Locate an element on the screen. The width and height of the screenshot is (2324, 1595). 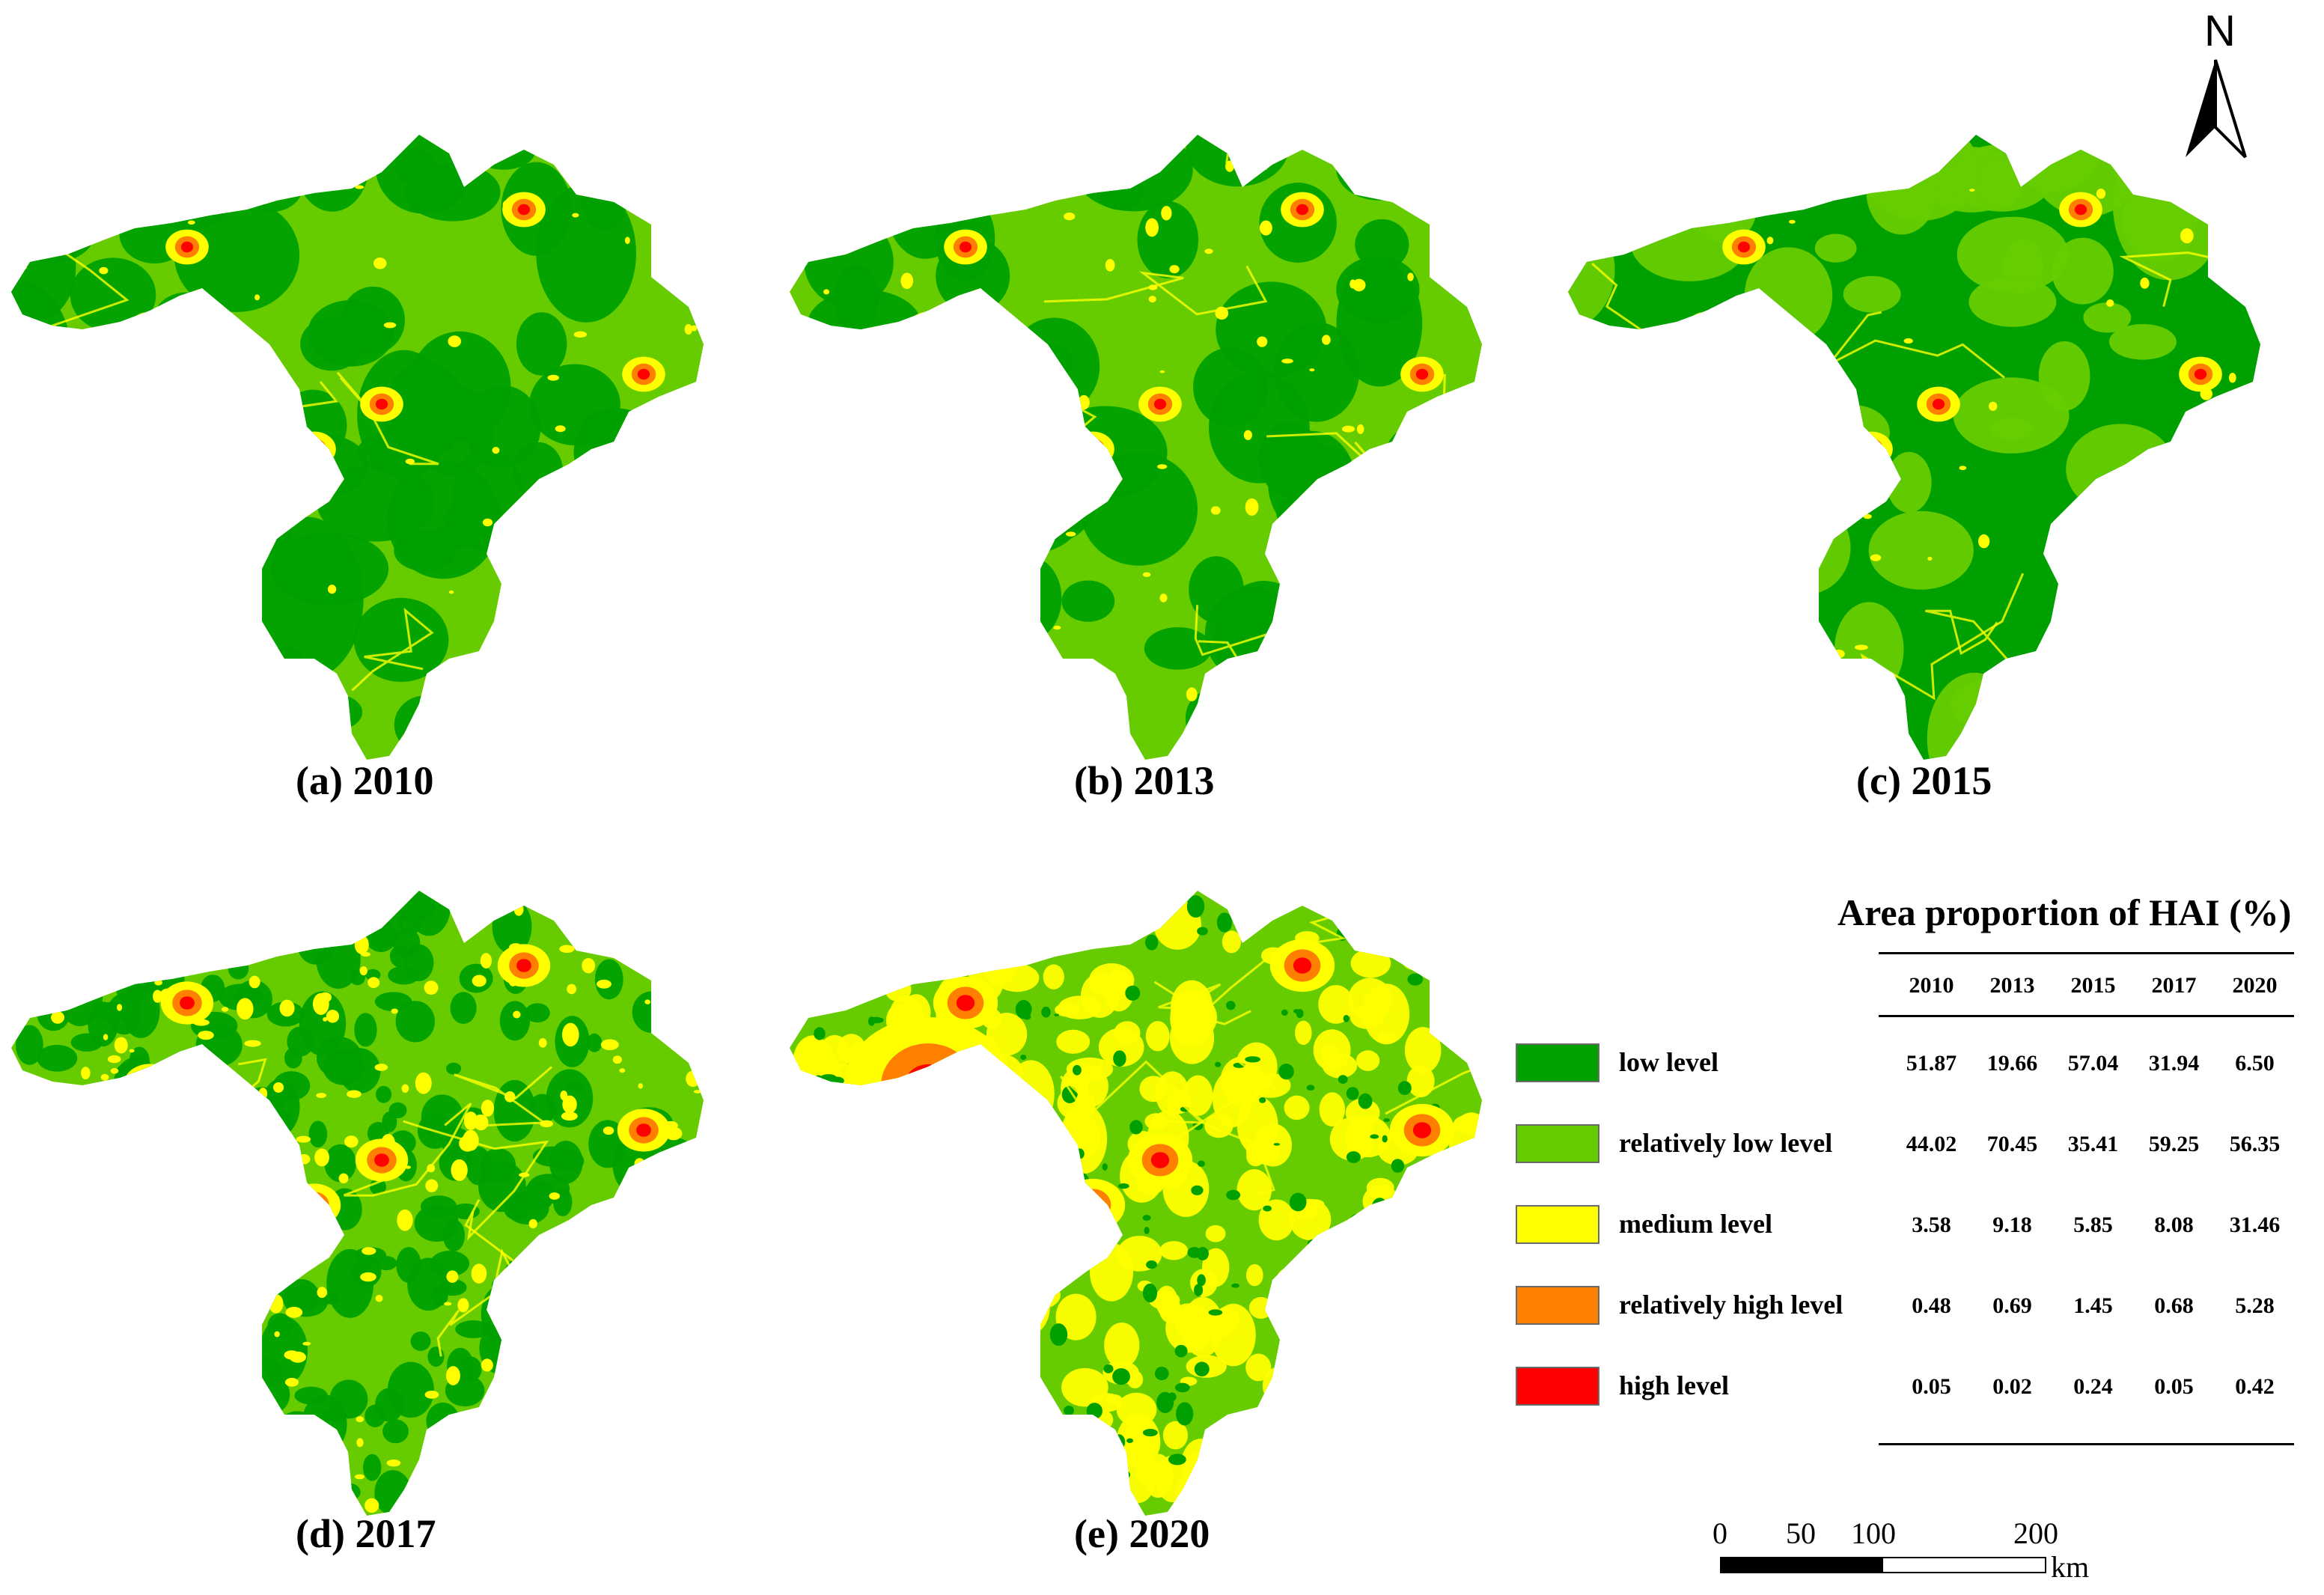
region-map-svg is located at coordinates (1136, 447).